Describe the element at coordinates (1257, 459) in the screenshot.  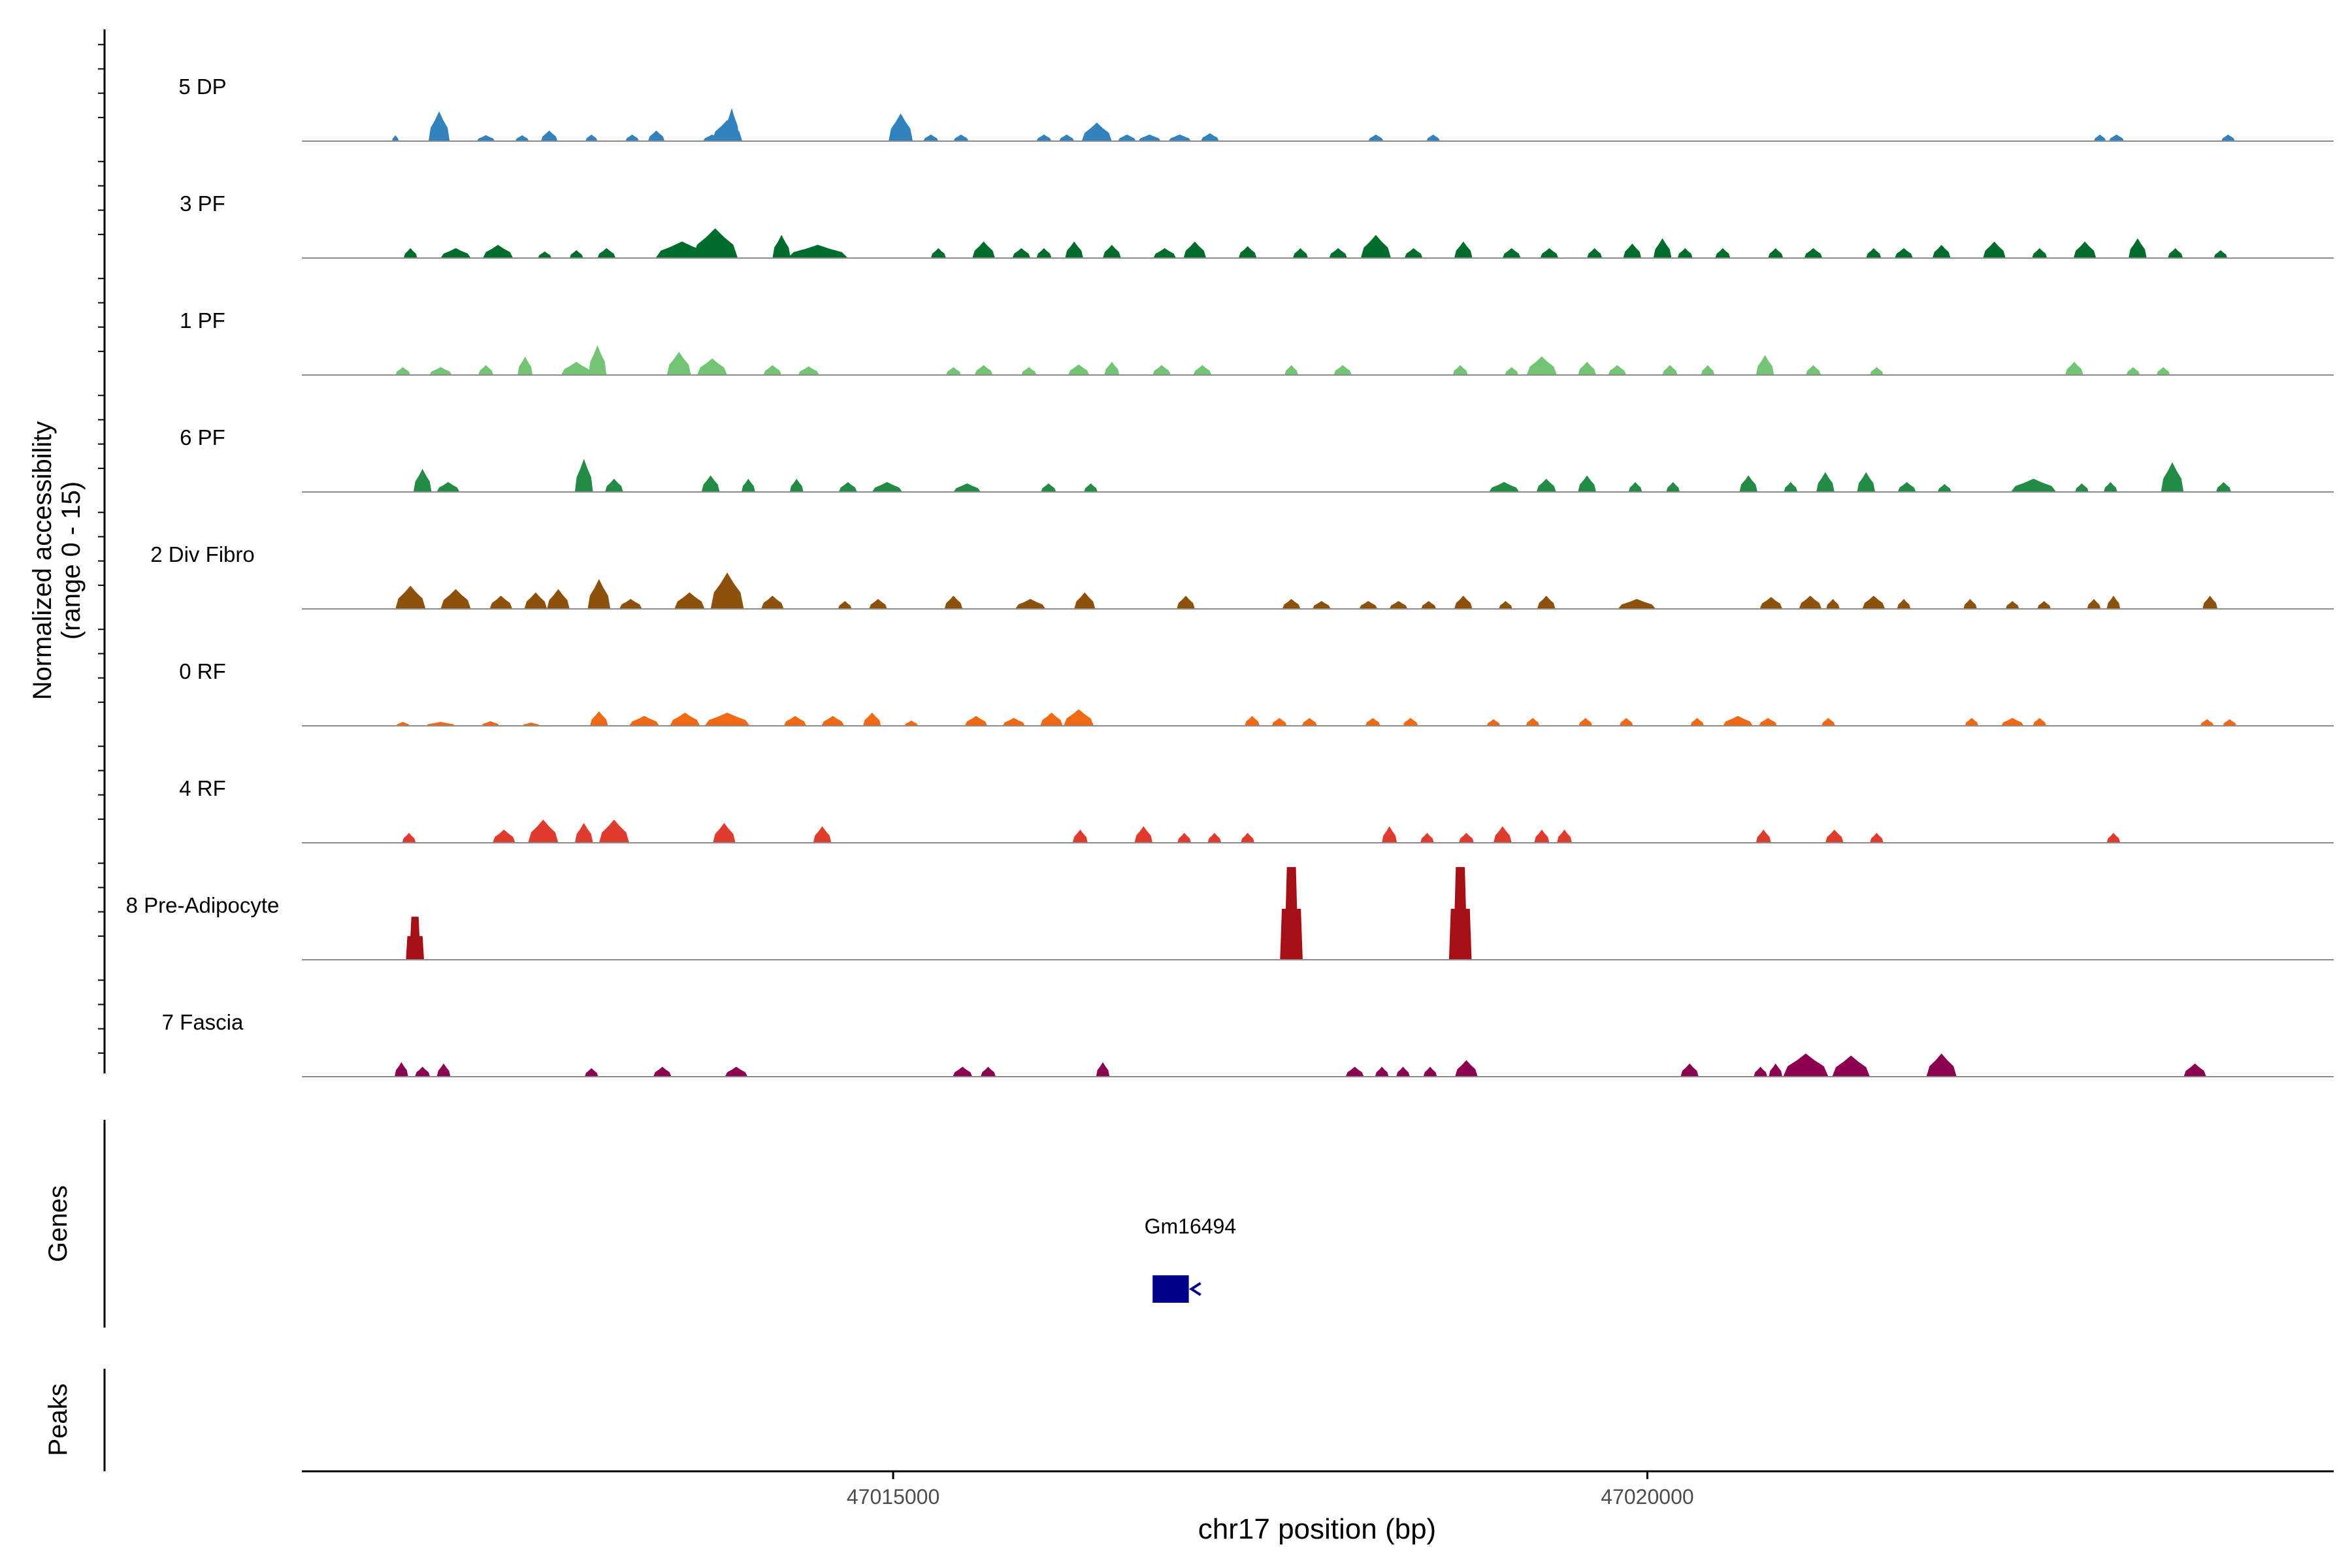
I see `track-6-pf: 6 PF` at that location.